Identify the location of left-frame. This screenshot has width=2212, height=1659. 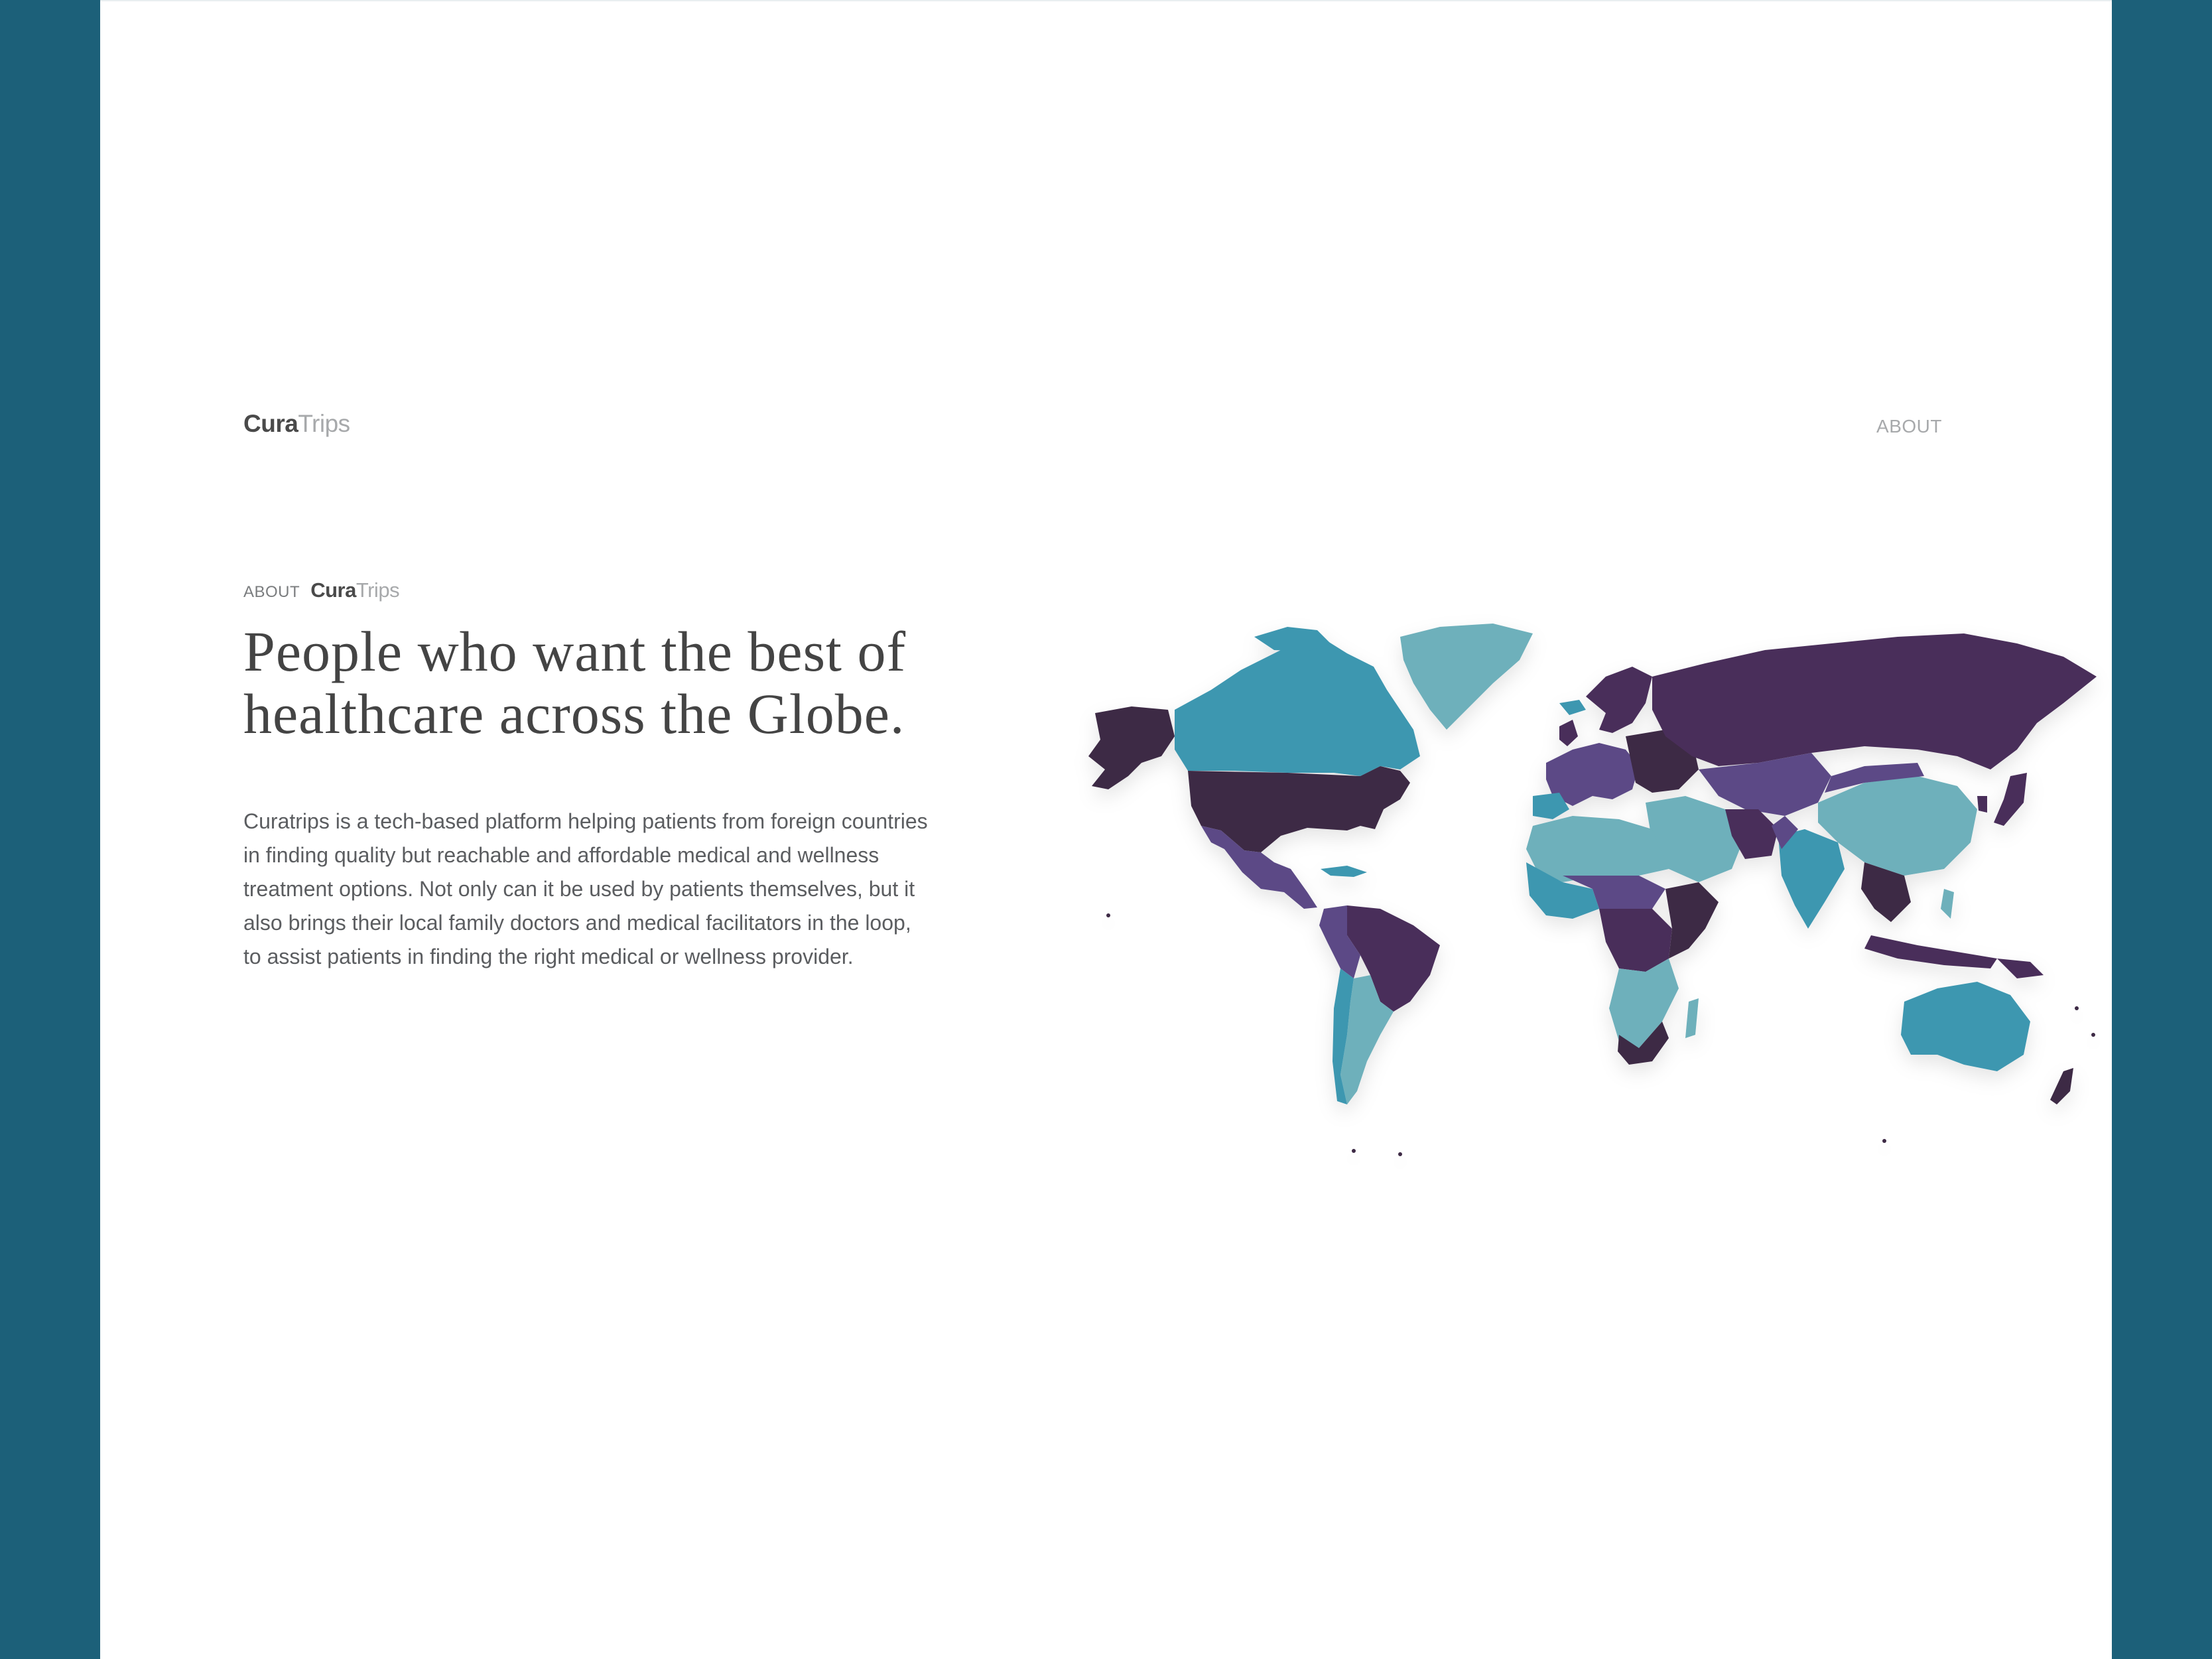
(50, 830).